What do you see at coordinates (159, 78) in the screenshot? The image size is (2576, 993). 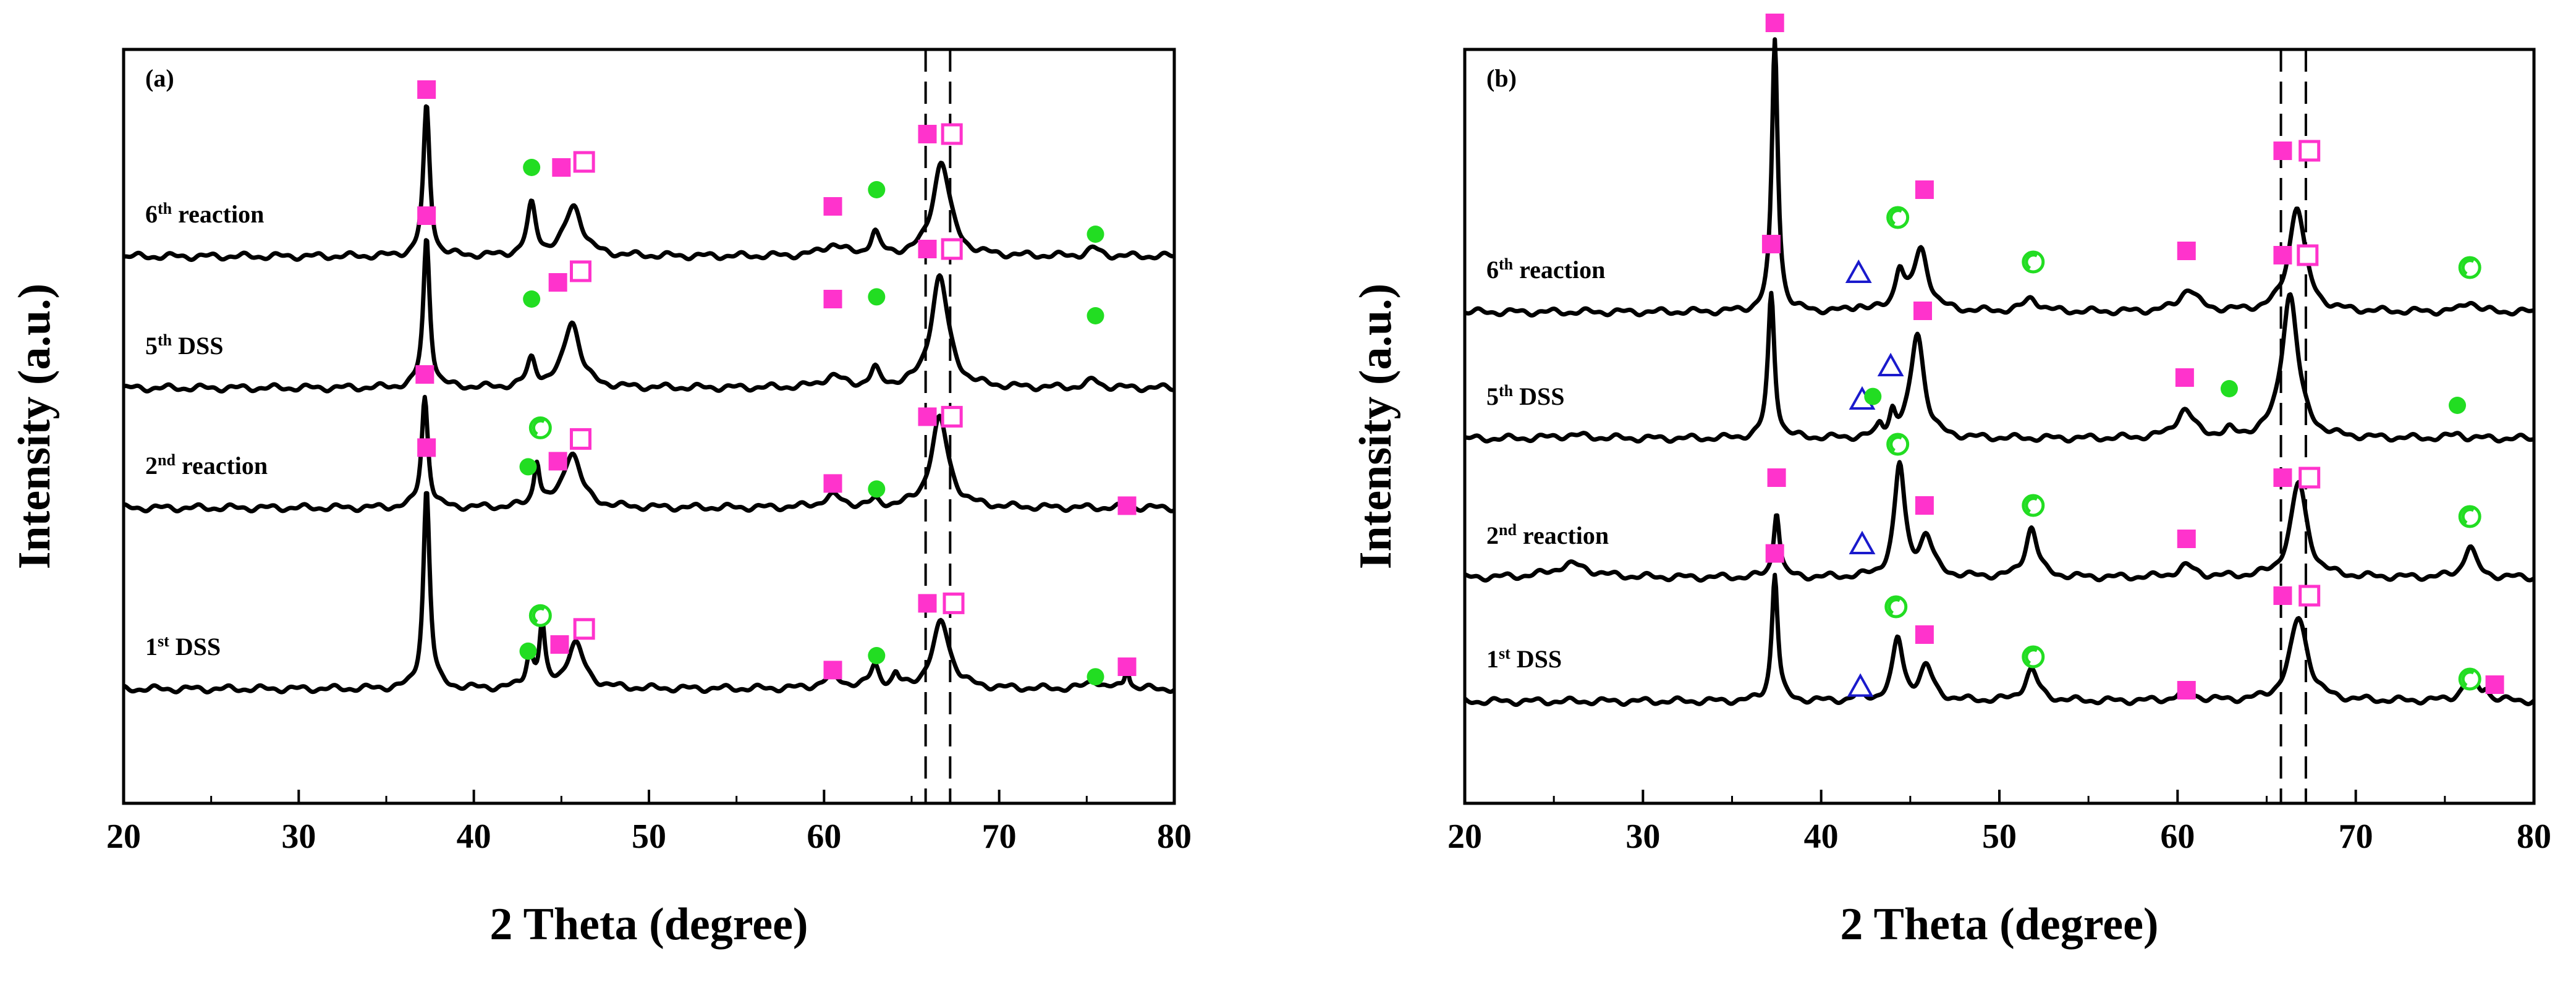 I see `panel-label: (a)` at bounding box center [159, 78].